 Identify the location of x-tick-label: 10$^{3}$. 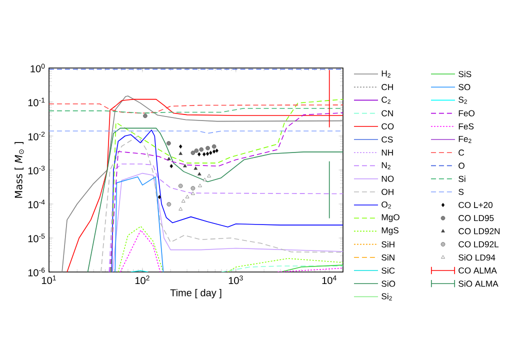
(235, 280).